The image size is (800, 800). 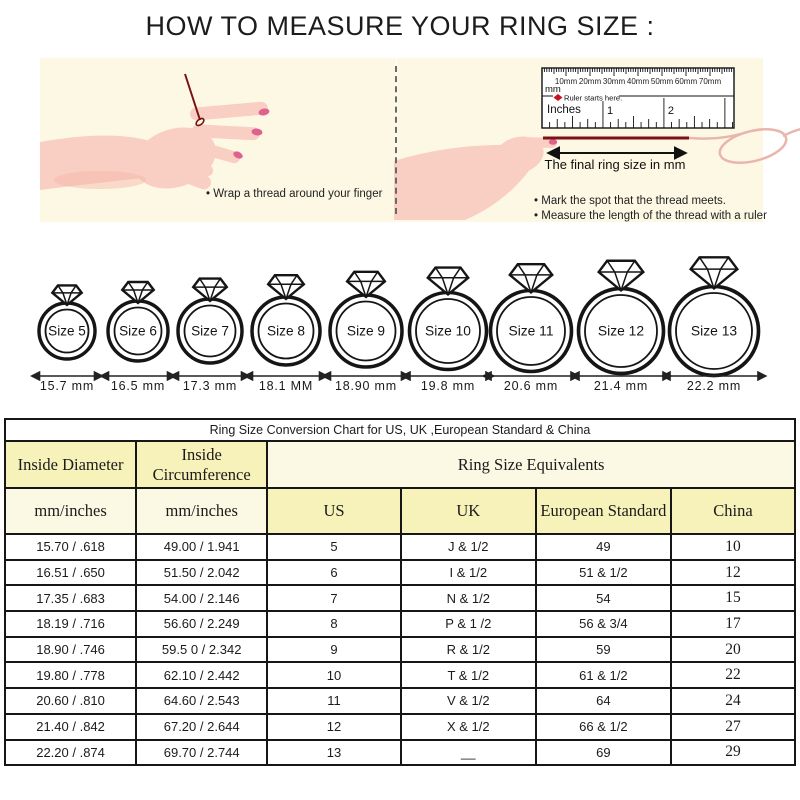 What do you see at coordinates (686, 81) in the screenshot?
I see `ruler-mm-label: 60mm` at bounding box center [686, 81].